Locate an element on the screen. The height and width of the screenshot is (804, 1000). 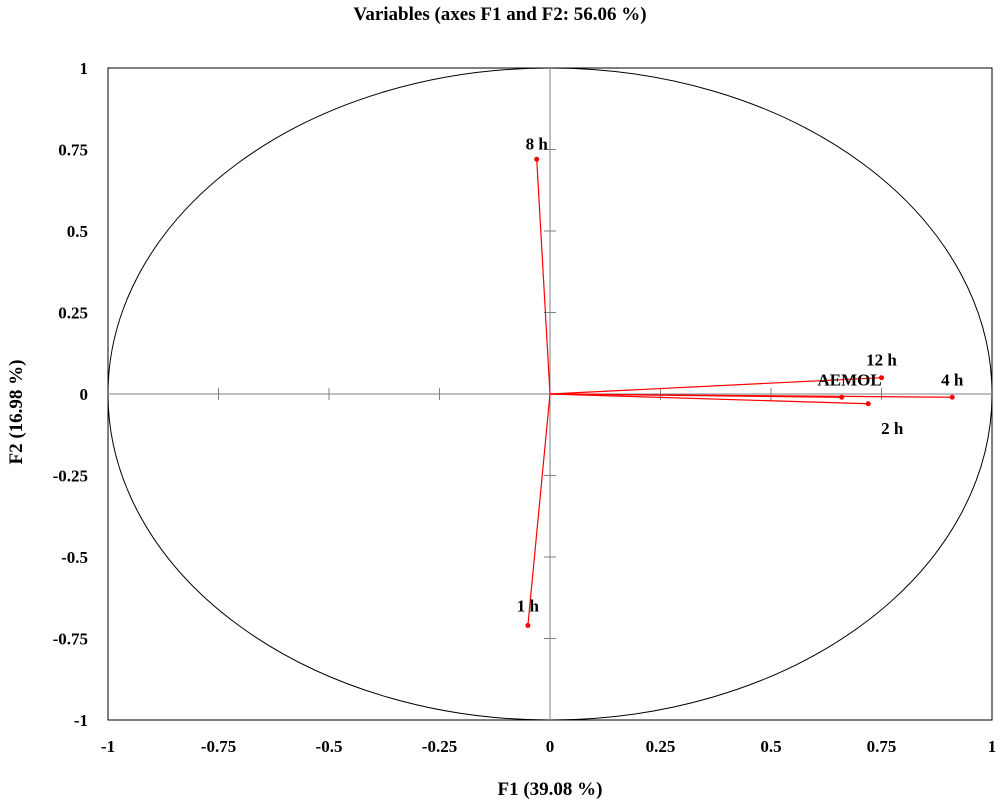
chart-title: Variables (axes F1 and F2: 56.06 %) is located at coordinates (499, 14).